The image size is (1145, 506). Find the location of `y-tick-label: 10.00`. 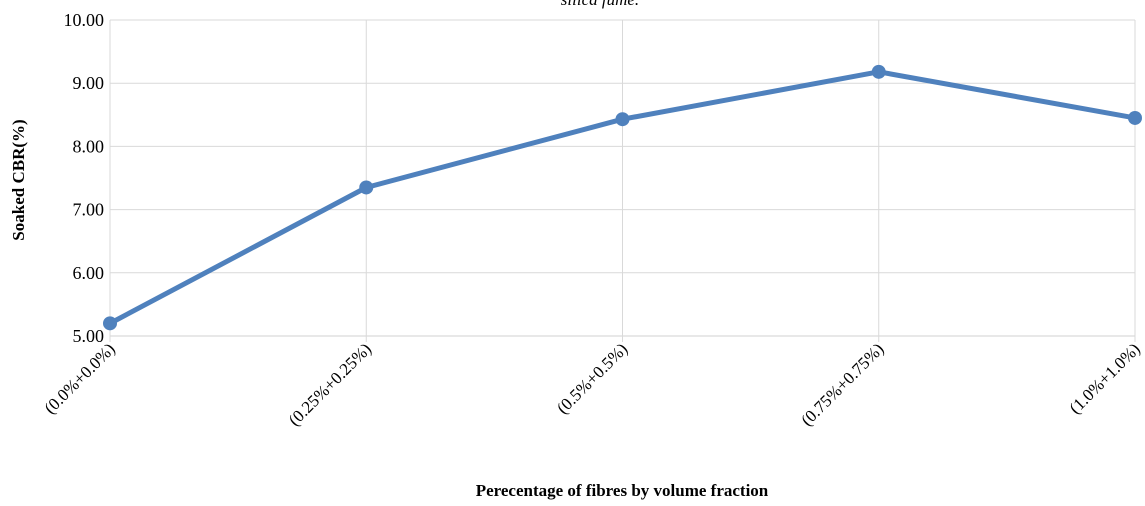

y-tick-label: 10.00 is located at coordinates (84, 20).